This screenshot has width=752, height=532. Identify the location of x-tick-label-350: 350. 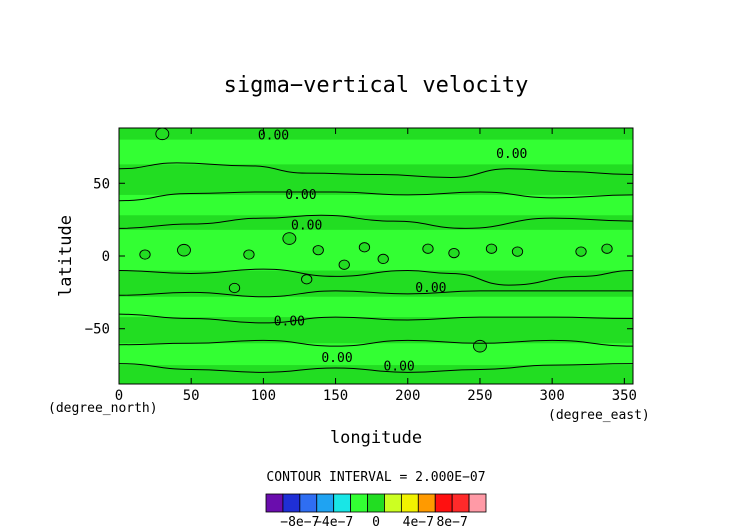
(624, 396).